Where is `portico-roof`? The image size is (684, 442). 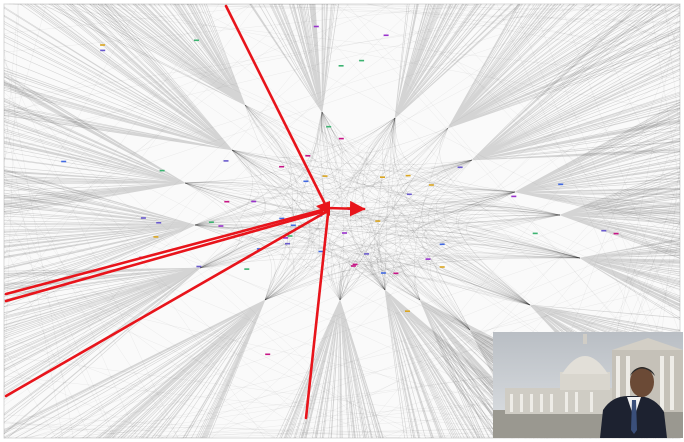
portico-roof is located at coordinates (647, 344).